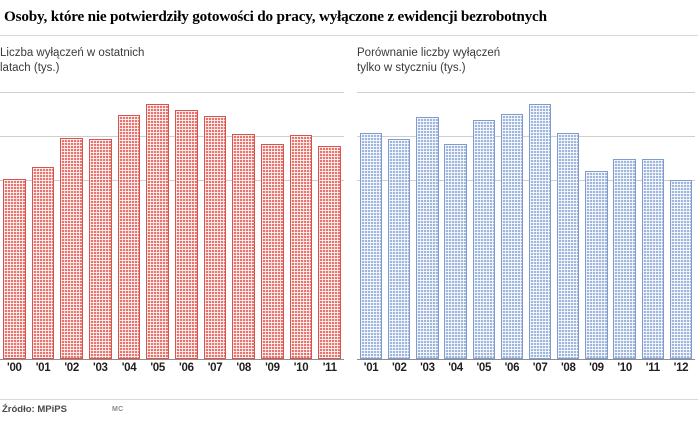  Describe the element at coordinates (349, 35) in the screenshot. I see `divider-top` at that location.